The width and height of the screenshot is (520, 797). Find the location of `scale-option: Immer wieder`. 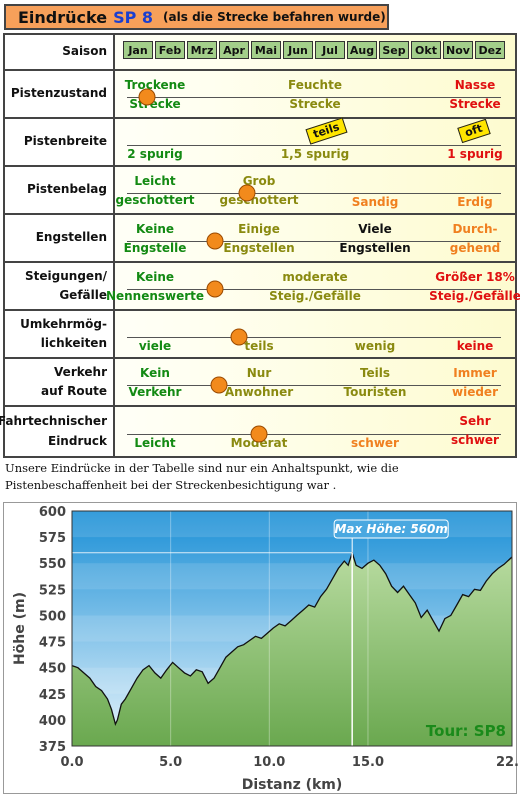

scale-option: Immer wieder is located at coordinates (475, 382).